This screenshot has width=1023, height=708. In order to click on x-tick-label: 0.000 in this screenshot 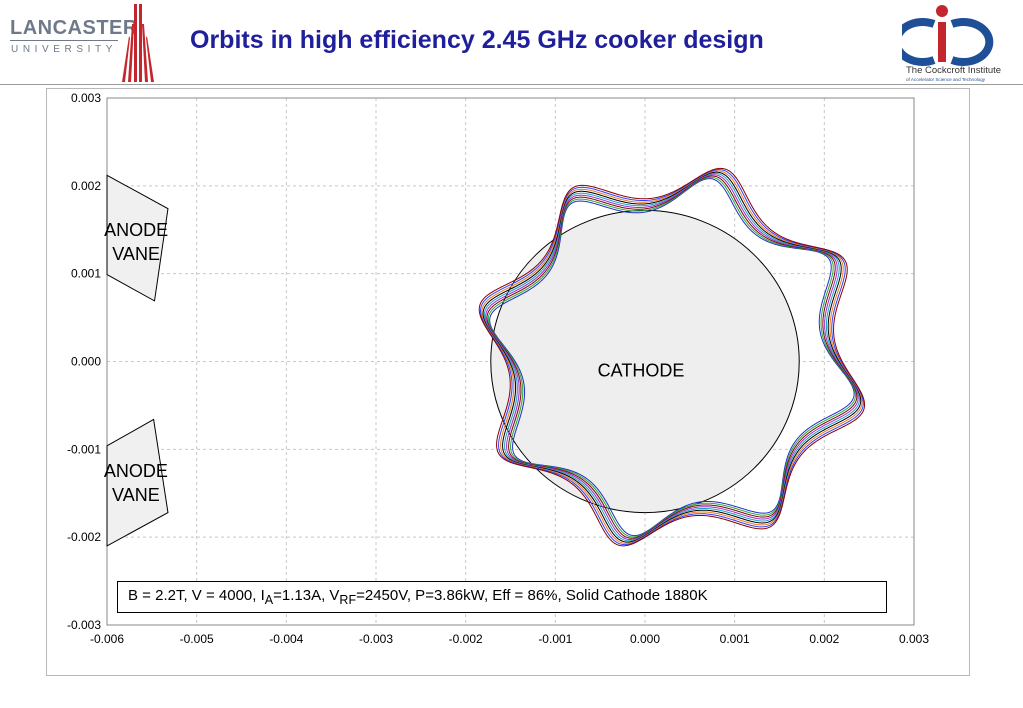, I will do `click(645, 639)`.